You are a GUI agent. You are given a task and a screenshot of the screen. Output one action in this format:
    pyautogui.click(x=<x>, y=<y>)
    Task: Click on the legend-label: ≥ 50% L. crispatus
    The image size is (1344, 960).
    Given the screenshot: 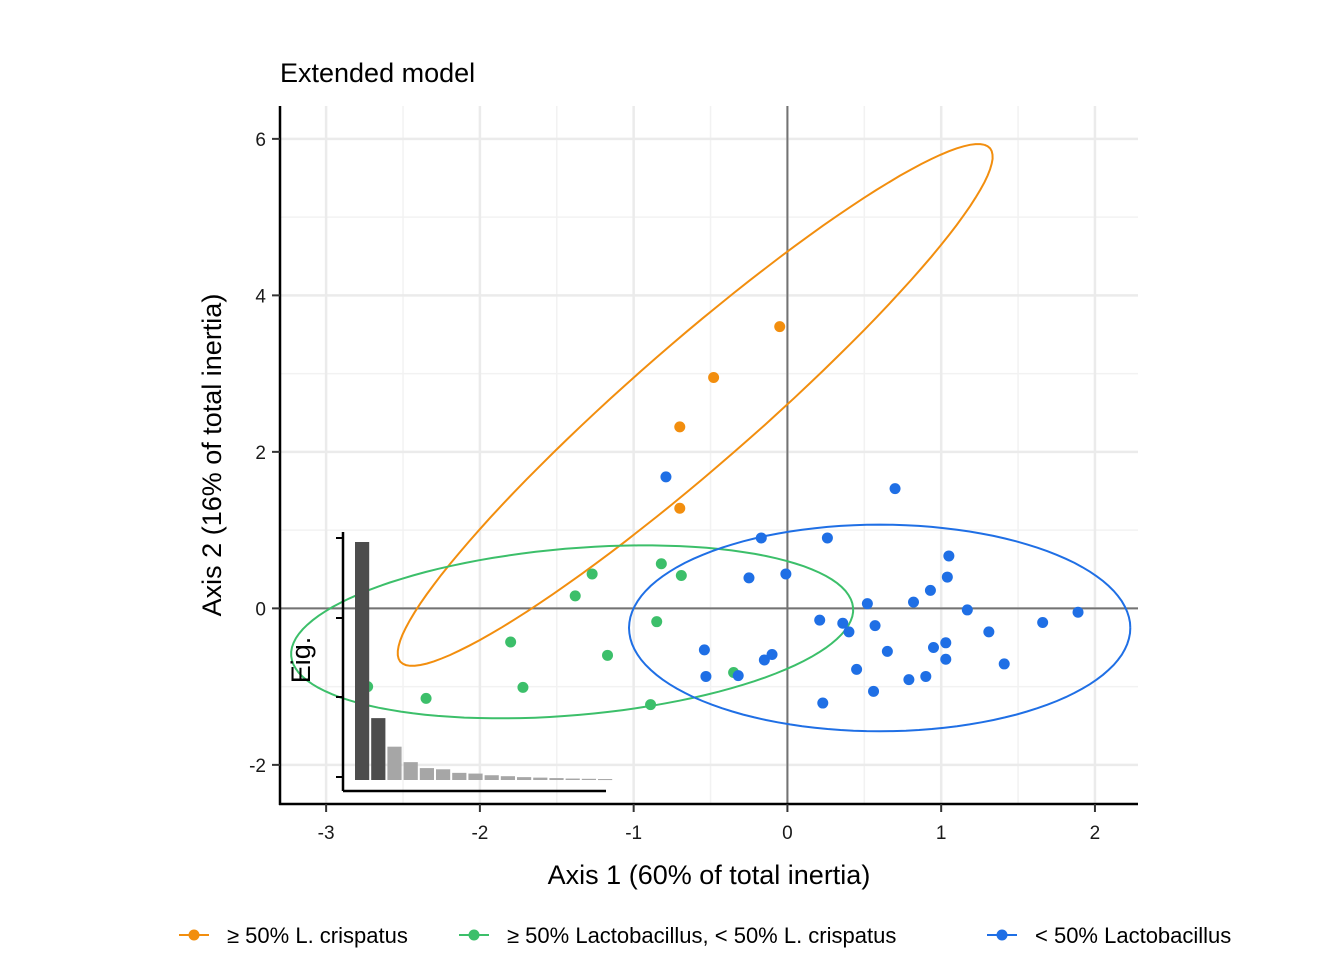 What is the action you would take?
    pyautogui.click(x=317, y=935)
    